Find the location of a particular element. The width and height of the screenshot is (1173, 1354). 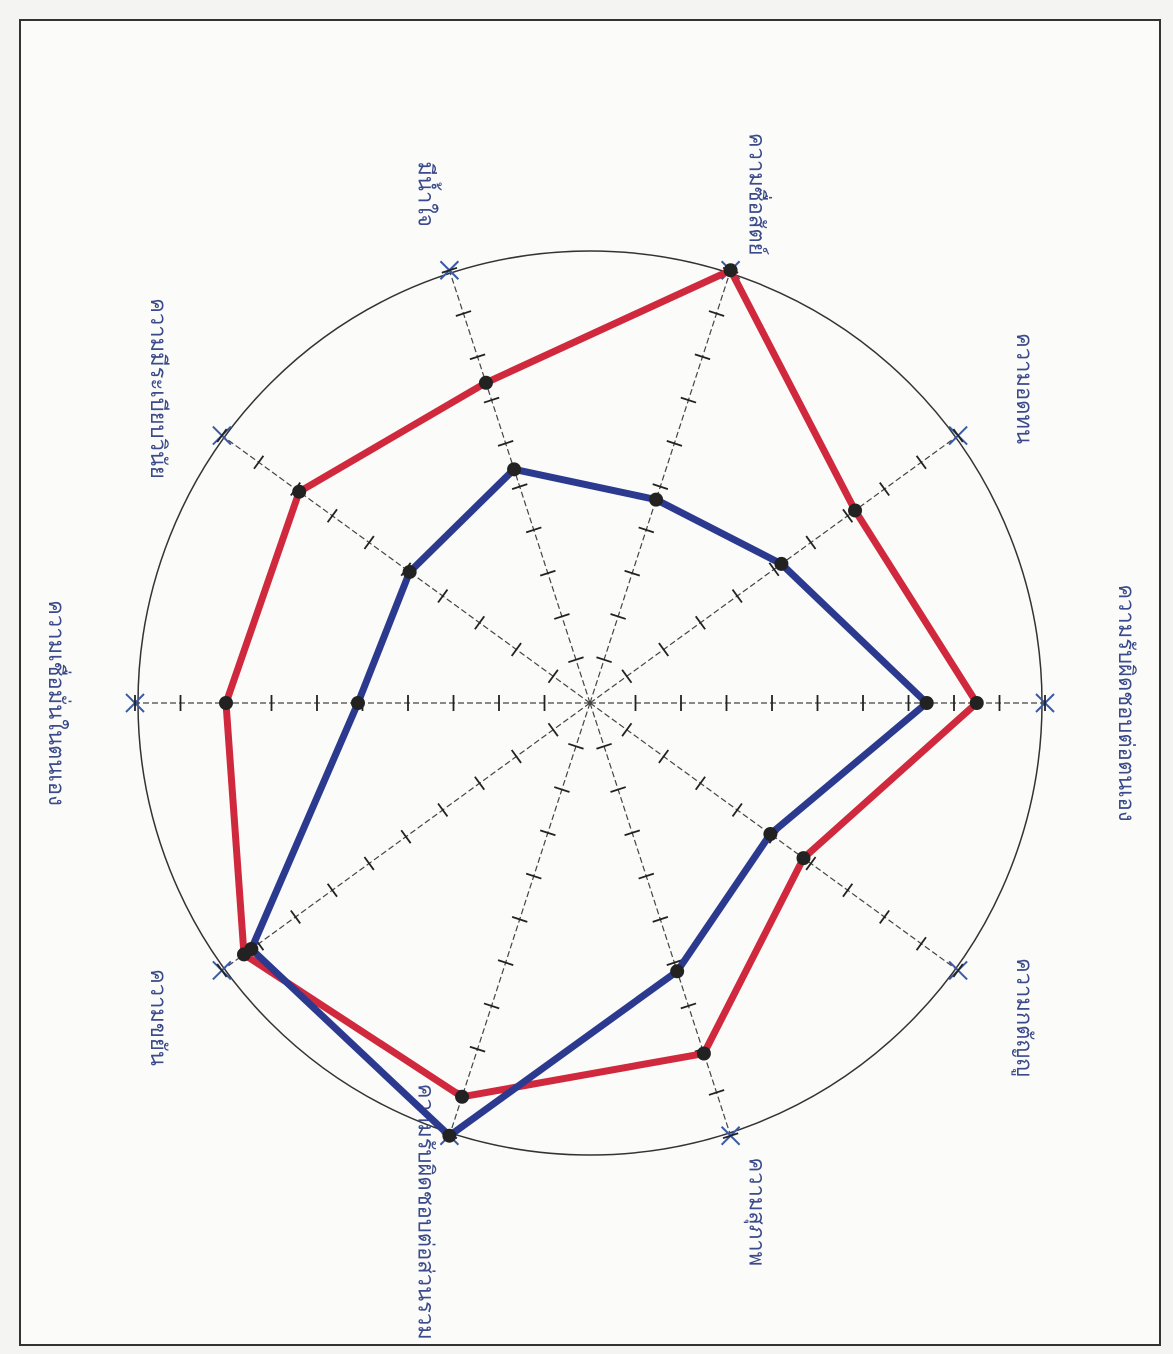

axis-label: ความซื่อสัตย์ is located at coordinates (757, 194).